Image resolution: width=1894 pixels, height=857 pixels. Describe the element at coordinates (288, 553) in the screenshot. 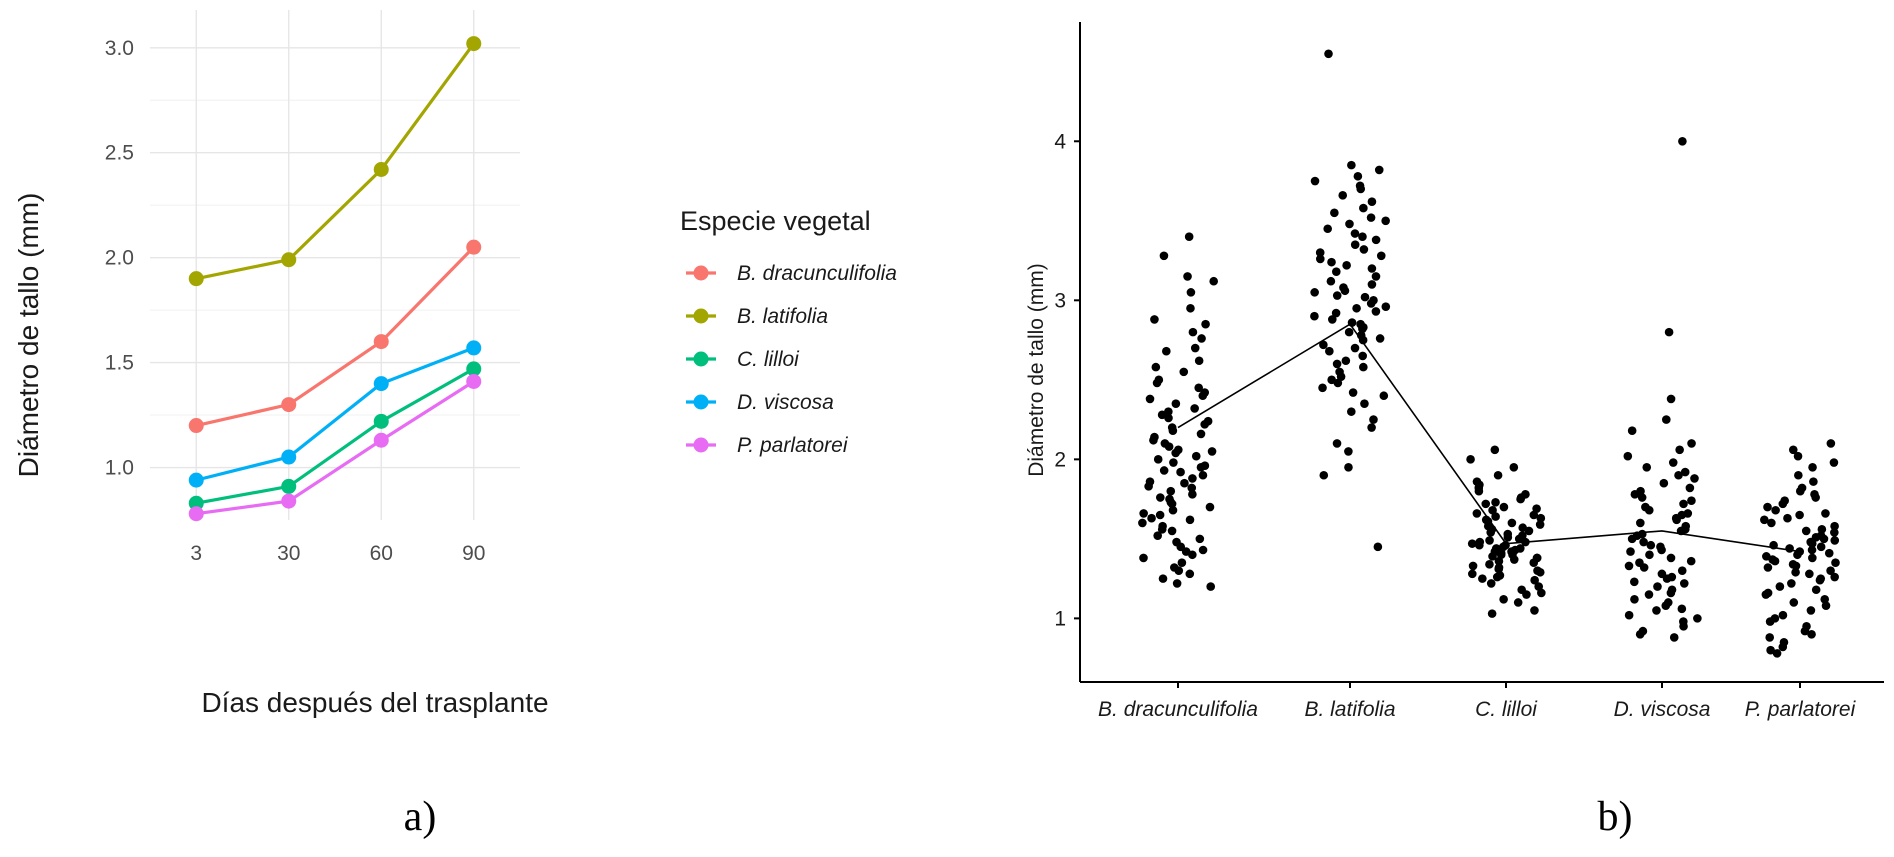

I see `x-tick-label: 30` at that location.